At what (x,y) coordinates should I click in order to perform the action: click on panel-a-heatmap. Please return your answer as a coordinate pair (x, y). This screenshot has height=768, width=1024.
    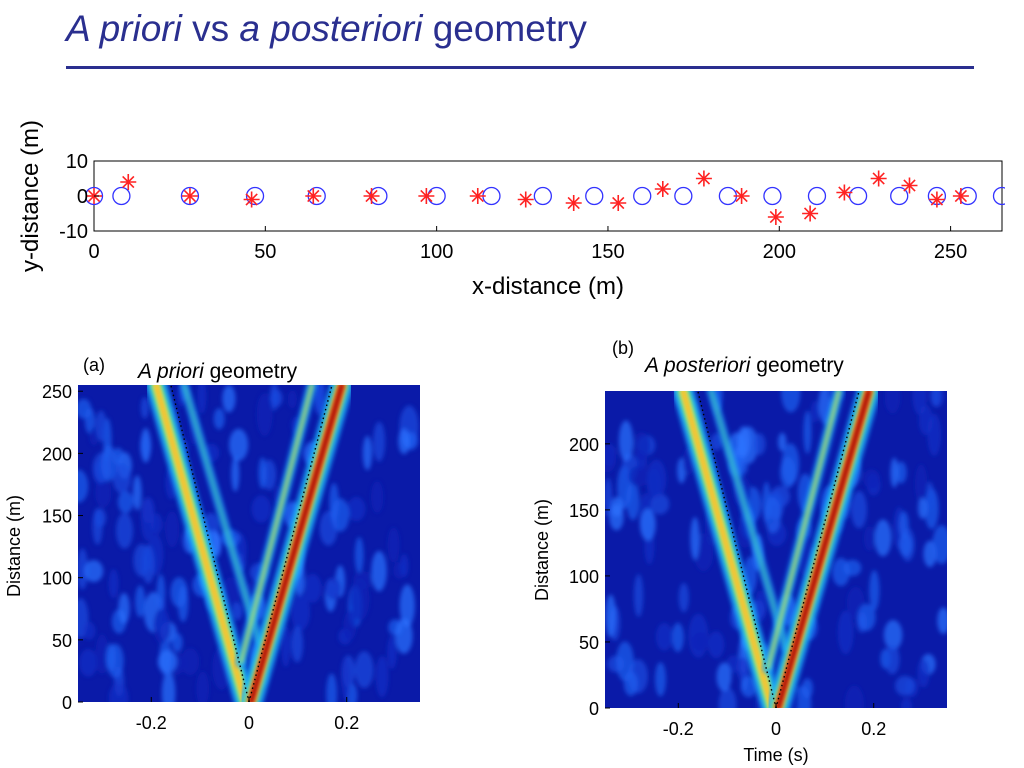
    Looking at the image, I should click on (249, 543).